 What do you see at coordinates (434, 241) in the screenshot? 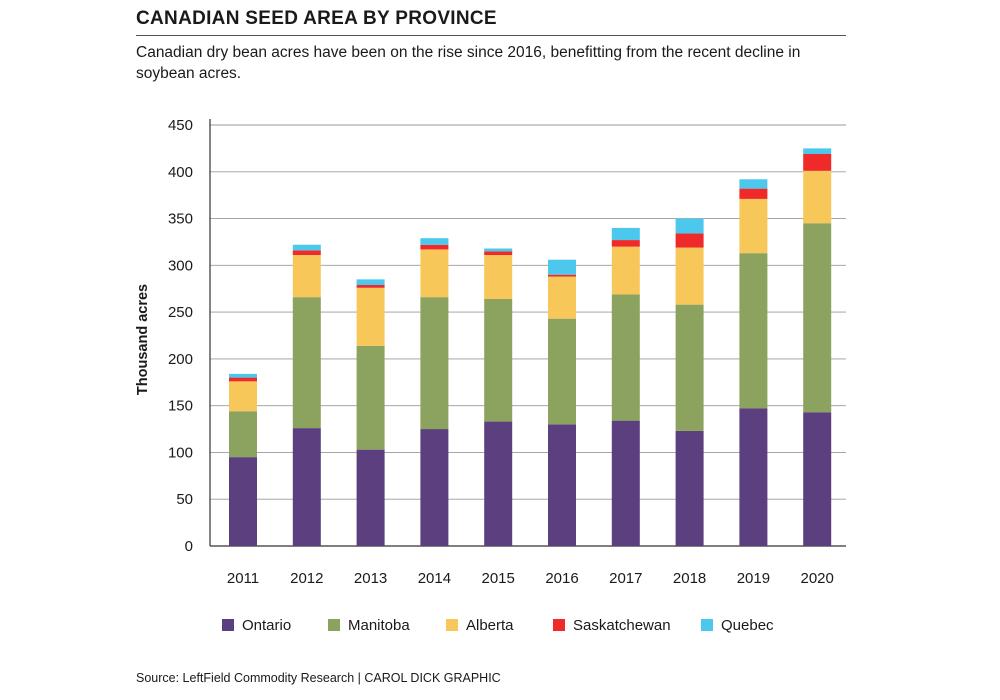
I see `bar-segment-quebec-2014` at bounding box center [434, 241].